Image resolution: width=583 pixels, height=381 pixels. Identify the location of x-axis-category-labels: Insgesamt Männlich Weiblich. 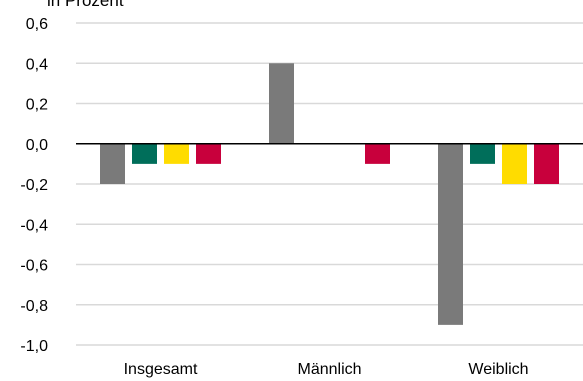
(326, 369).